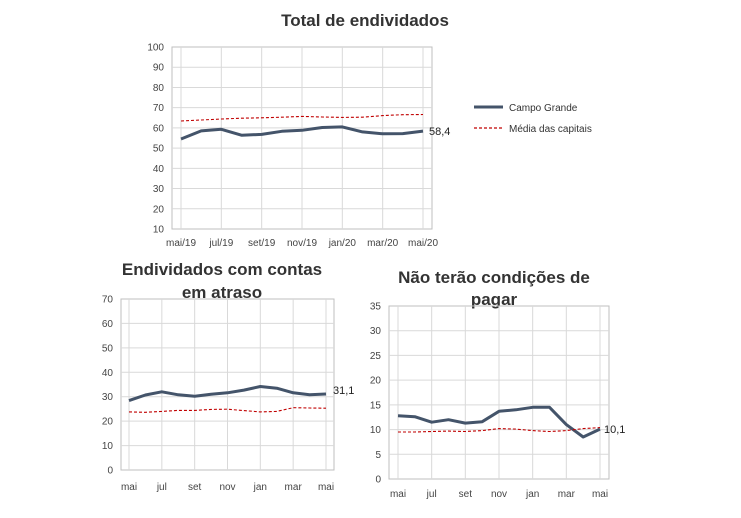 This screenshot has height=518, width=741. Describe the element at coordinates (262, 243) in the screenshot. I see `chart1-x-tick-label: set/19` at that location.